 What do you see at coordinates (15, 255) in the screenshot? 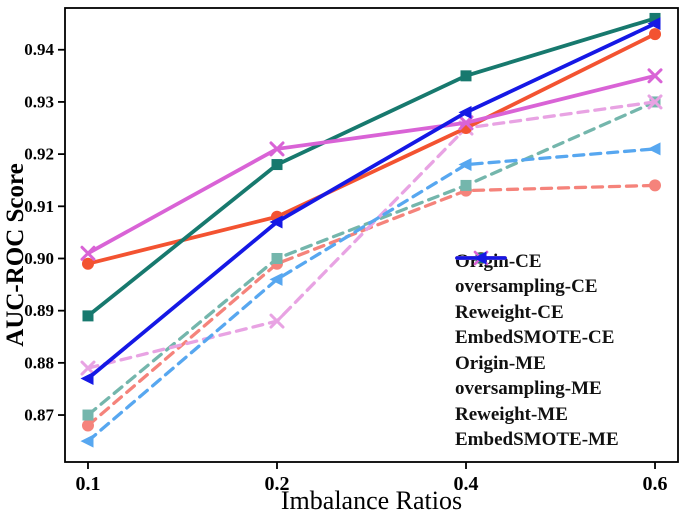
I see `y-axis-title: AUC-ROC Score` at bounding box center [15, 255].